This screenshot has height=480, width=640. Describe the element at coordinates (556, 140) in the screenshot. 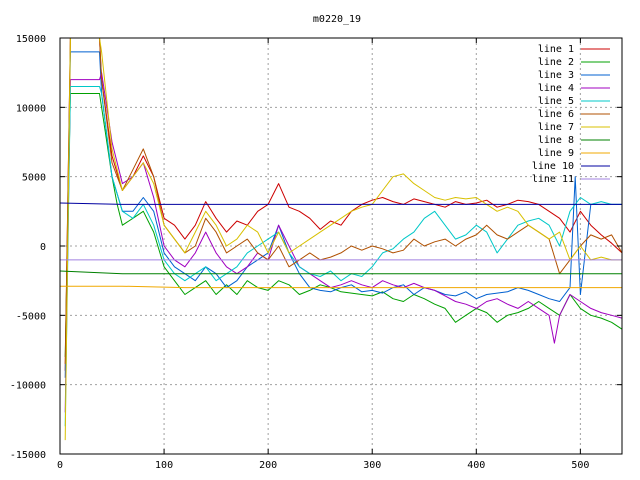

I see `legend-label: line 8` at that location.